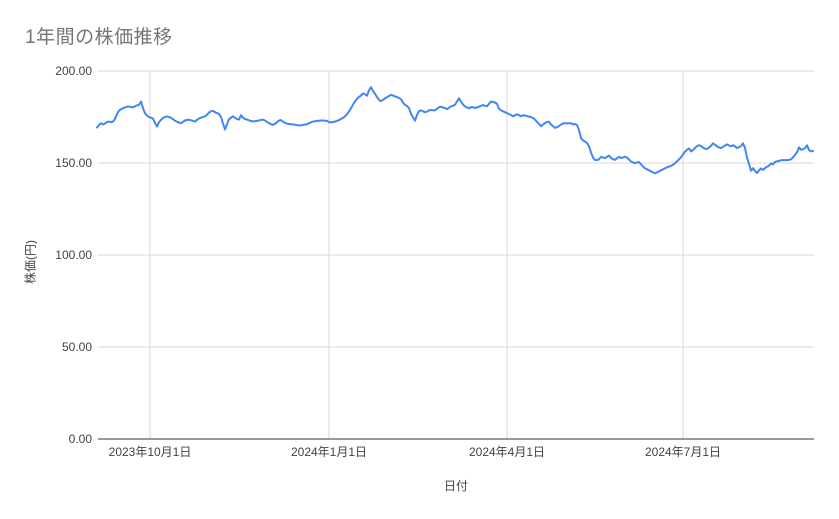 The width and height of the screenshot is (839, 519). Describe the element at coordinates (73, 255) in the screenshot. I see `y-tick-label: 100.00` at that location.